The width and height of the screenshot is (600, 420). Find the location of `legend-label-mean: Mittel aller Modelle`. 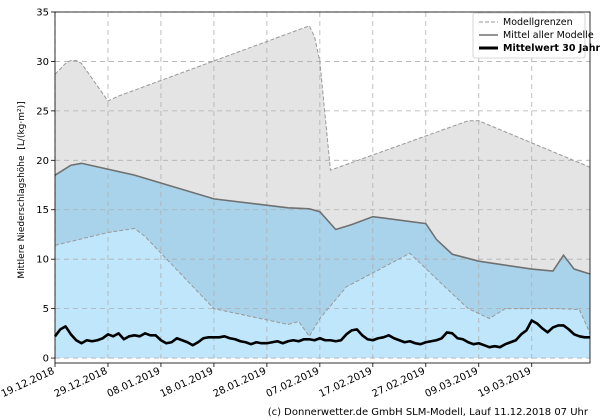

legend-label-mean: Mittel aller Modelle is located at coordinates (548, 35).